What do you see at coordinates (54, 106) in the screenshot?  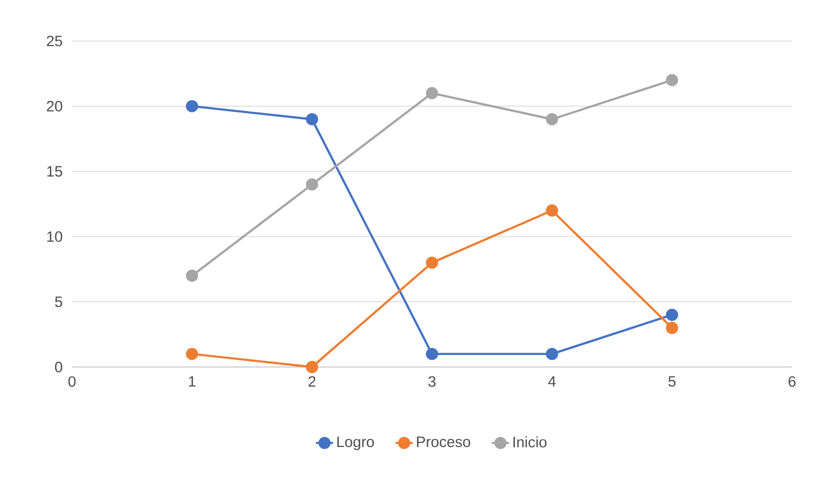 I see `y-tick-label: 20` at bounding box center [54, 106].